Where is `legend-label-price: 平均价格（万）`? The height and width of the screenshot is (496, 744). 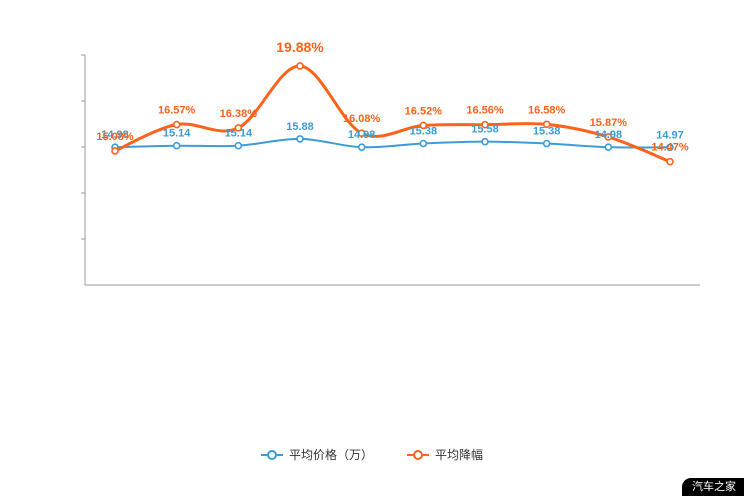 legend-label-price: 平均价格（万） is located at coordinates (330, 455).